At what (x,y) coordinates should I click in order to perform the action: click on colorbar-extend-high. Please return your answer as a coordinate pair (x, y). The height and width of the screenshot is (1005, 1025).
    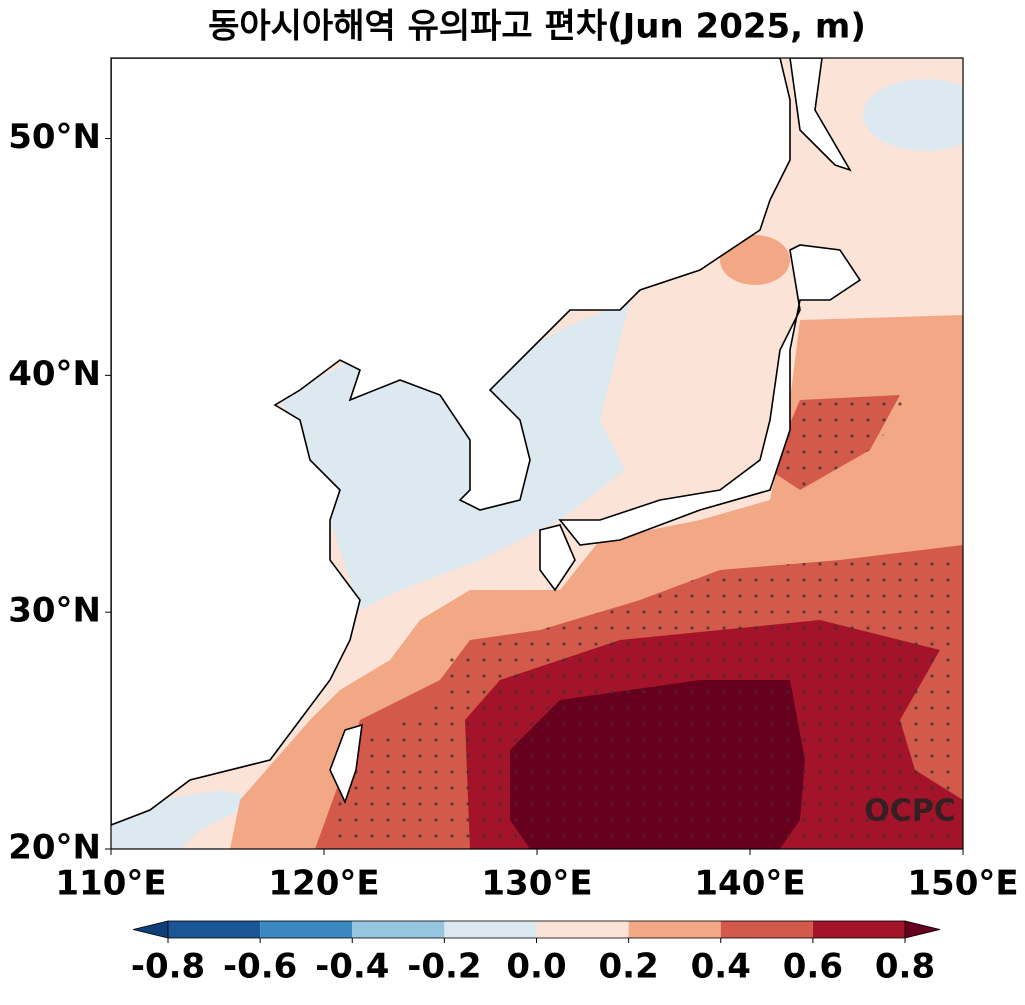
    Looking at the image, I should click on (922, 929).